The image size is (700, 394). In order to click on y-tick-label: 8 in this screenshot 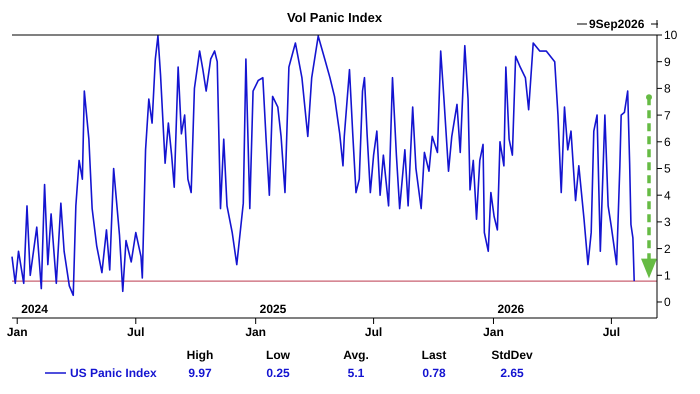, I will do `click(667, 89)`.